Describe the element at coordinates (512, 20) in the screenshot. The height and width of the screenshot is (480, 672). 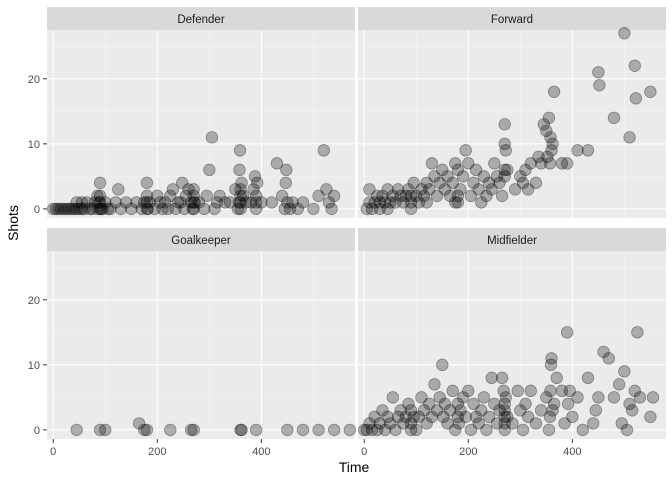
I see `strip-label-forward: Forward` at that location.